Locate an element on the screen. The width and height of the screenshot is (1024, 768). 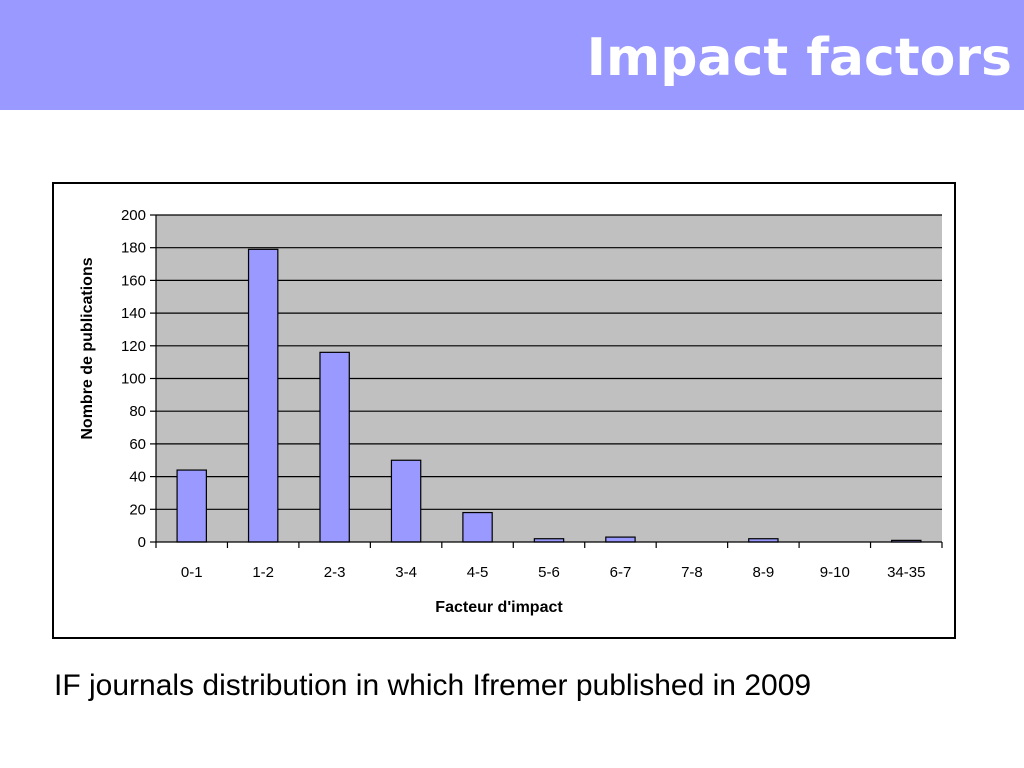
y-axis-title: Nombre de publications is located at coordinates (87, 348).